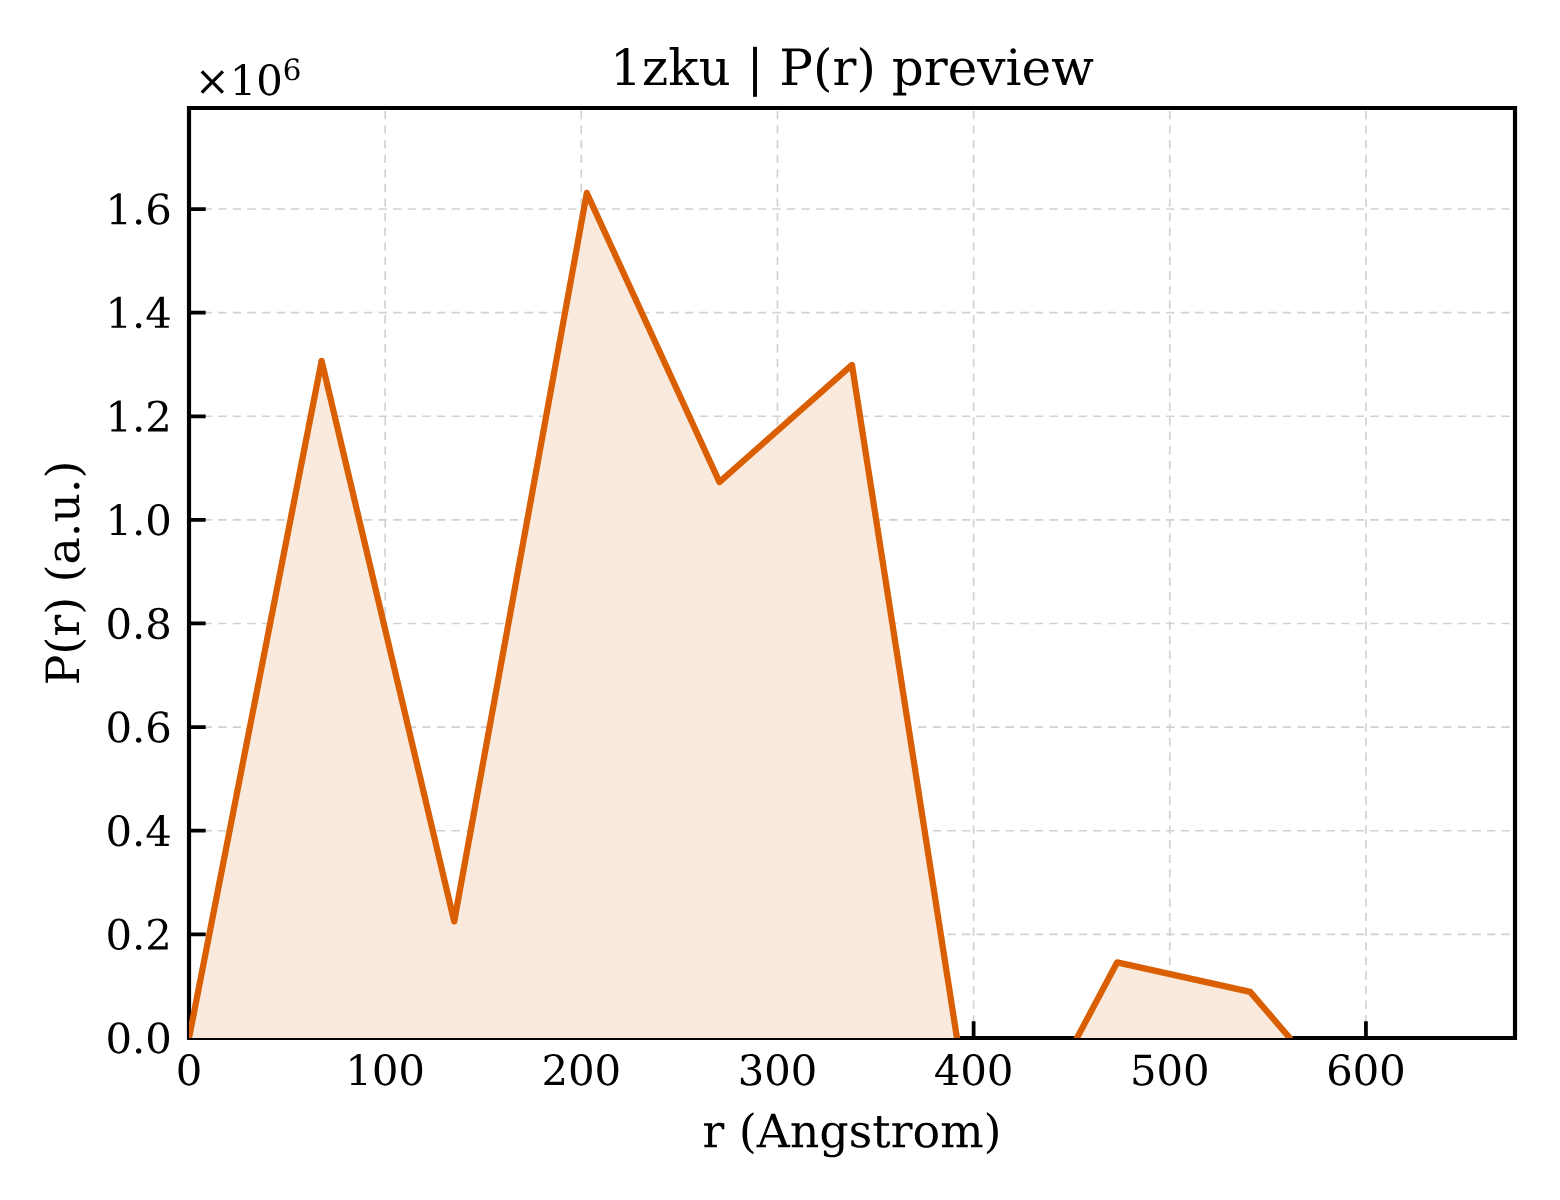 The width and height of the screenshot is (1560, 1200). What do you see at coordinates (138, 623) in the screenshot?
I see `y-tick-label: 0.8` at bounding box center [138, 623].